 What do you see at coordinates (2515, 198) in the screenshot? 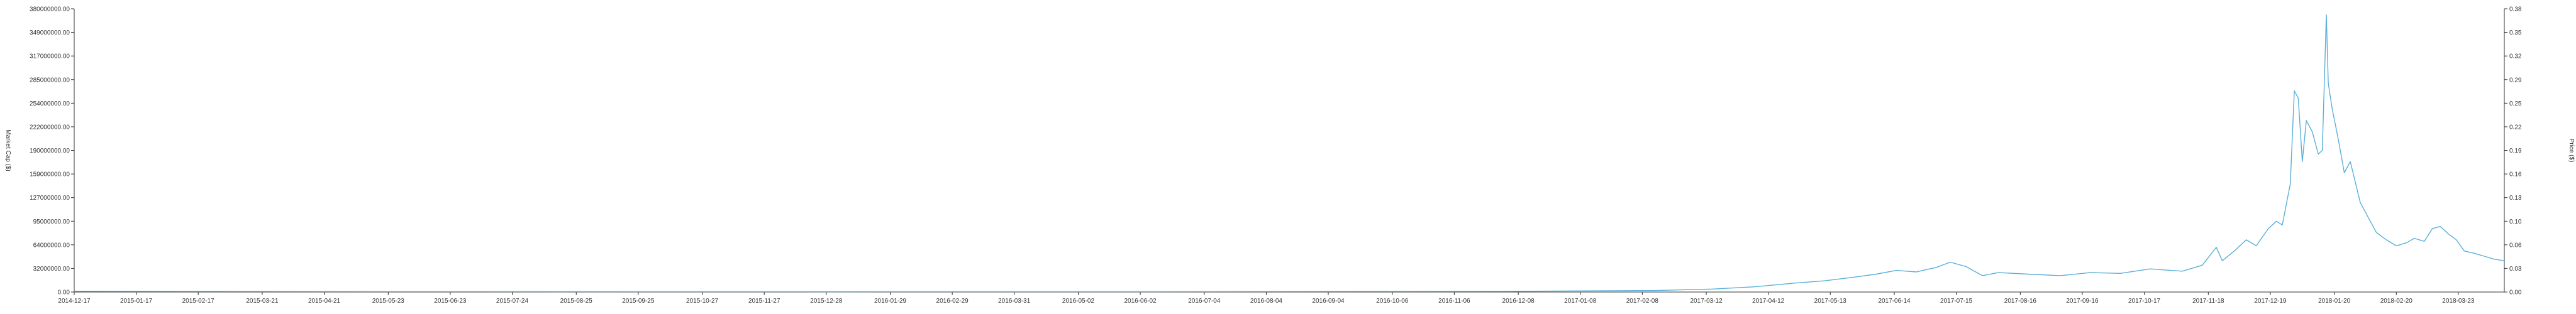
I see `right-y-tick-label: 0.13` at bounding box center [2515, 198].